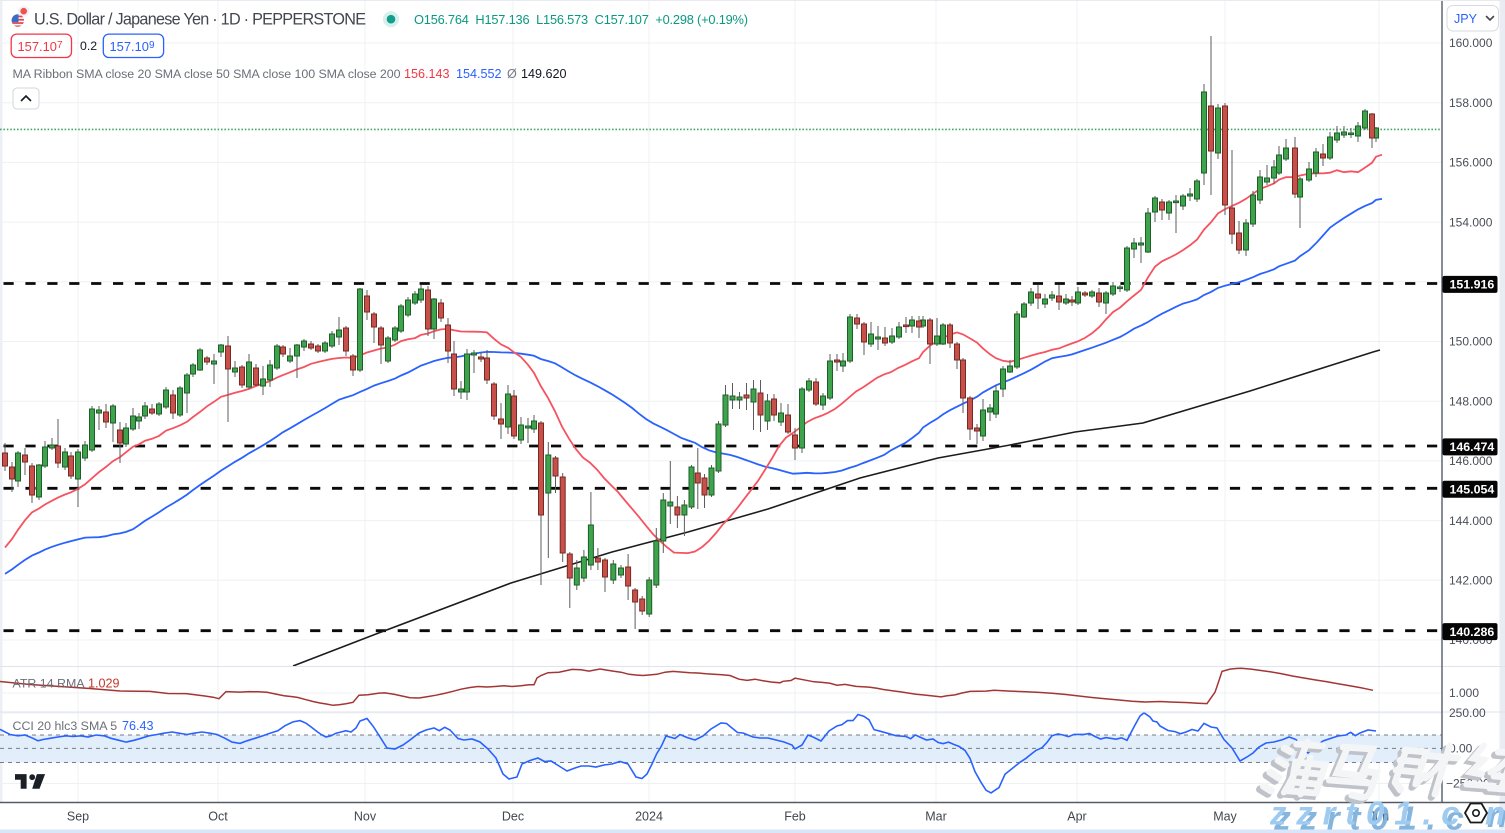 This screenshot has width=1505, height=833. What do you see at coordinates (1471, 401) in the screenshot?
I see `svg-text: 148.000` at bounding box center [1471, 401].